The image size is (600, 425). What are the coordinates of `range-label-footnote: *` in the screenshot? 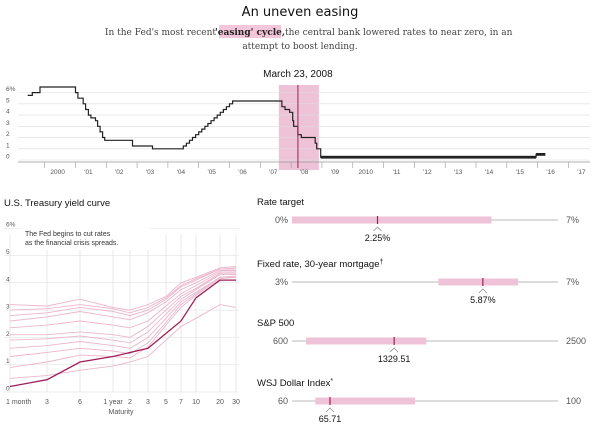 It's located at (331, 381).